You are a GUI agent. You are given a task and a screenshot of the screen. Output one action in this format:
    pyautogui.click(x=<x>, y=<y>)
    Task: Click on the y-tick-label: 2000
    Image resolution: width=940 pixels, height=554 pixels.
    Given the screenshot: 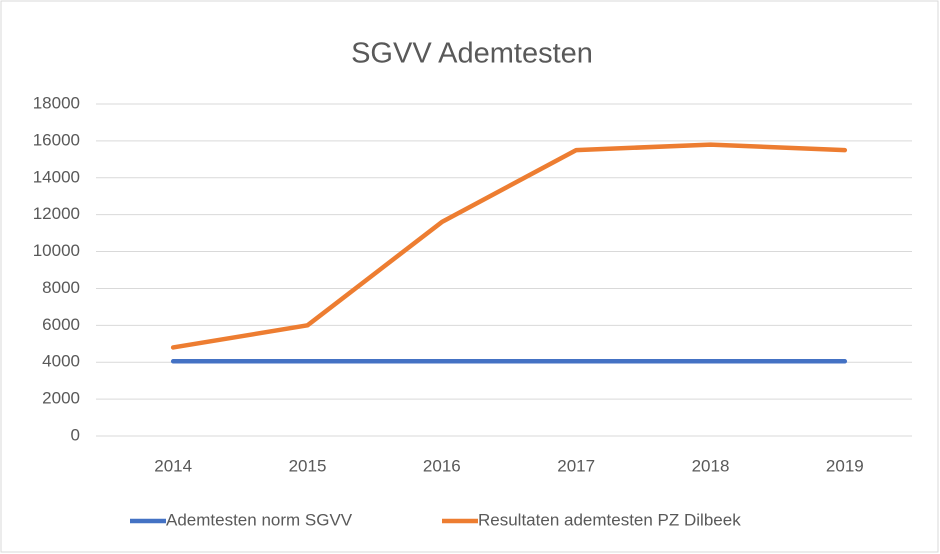 What is the action you would take?
    pyautogui.click(x=61, y=398)
    